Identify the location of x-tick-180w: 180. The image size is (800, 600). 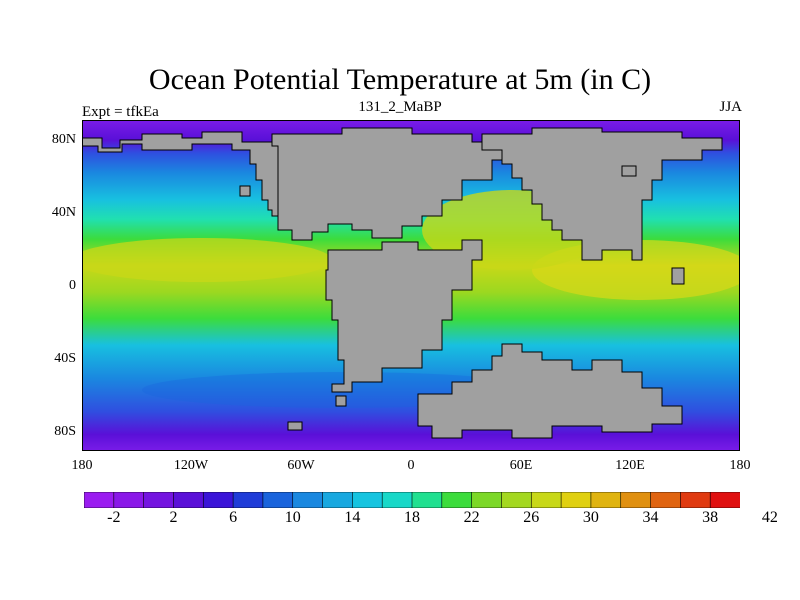
(82, 465).